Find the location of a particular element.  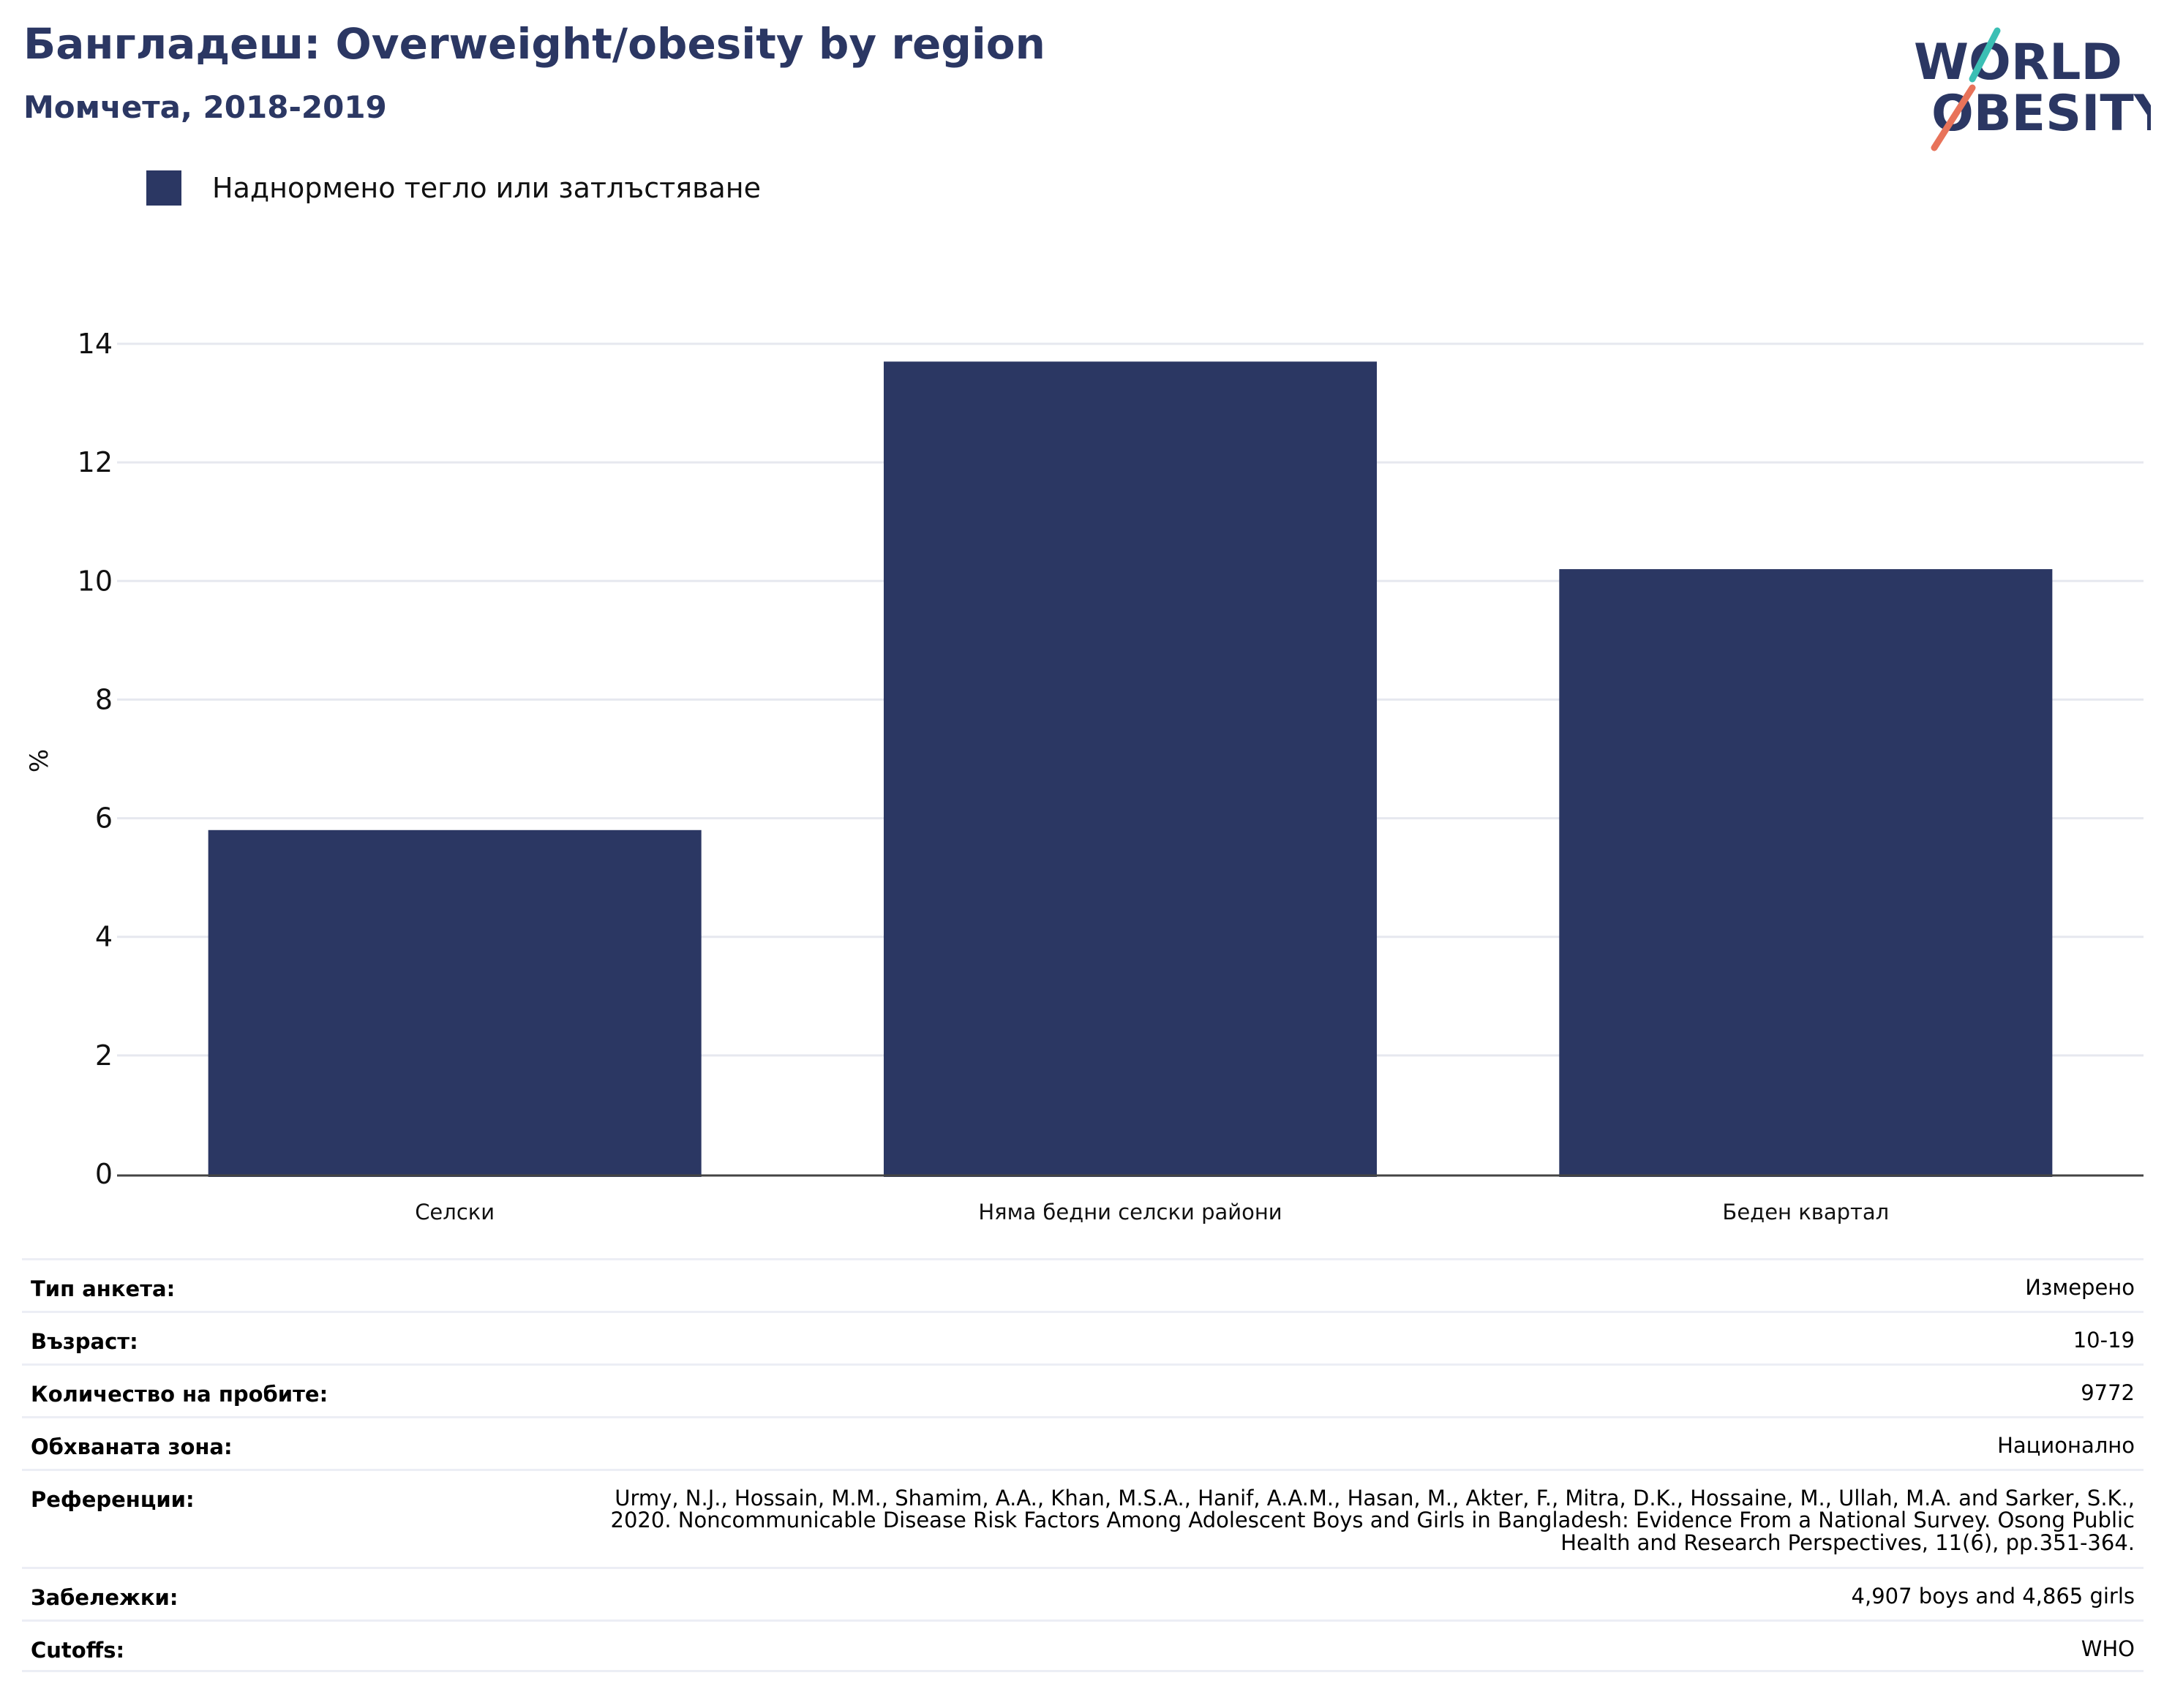

y-tick-label: 0 is located at coordinates (104, 1174).